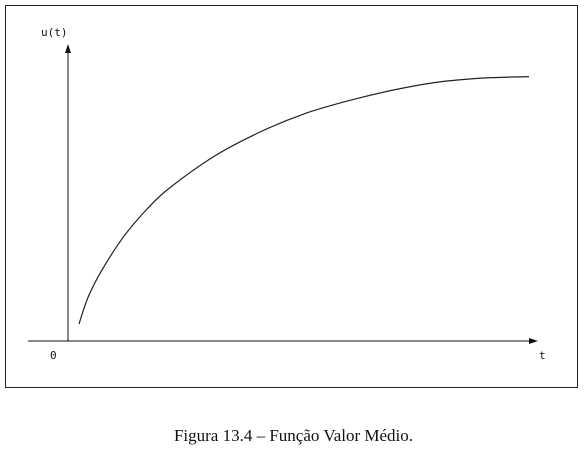  I want to click on x-axis-arrow, so click(533, 341).